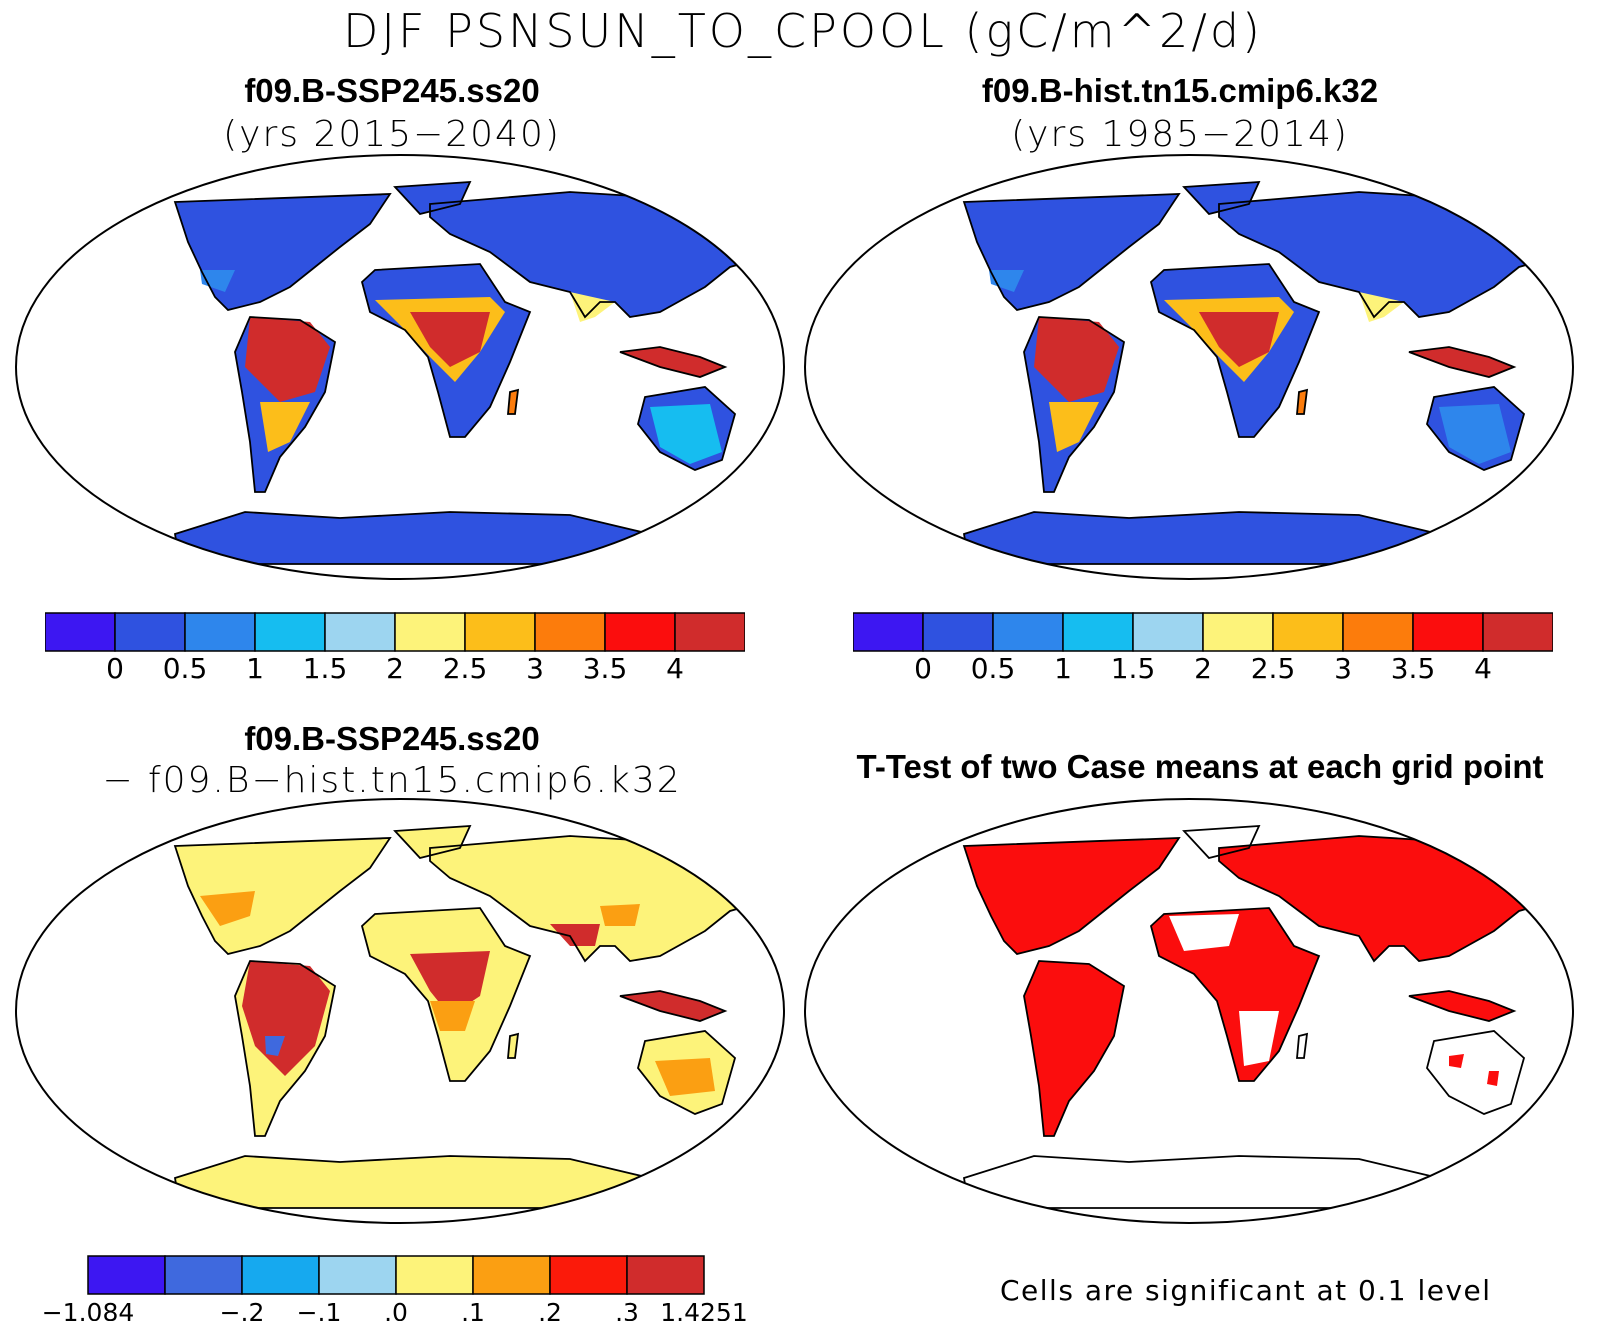 This screenshot has height=1323, width=1606. I want to click on colorbar-label: −1.084, so click(88, 1309).